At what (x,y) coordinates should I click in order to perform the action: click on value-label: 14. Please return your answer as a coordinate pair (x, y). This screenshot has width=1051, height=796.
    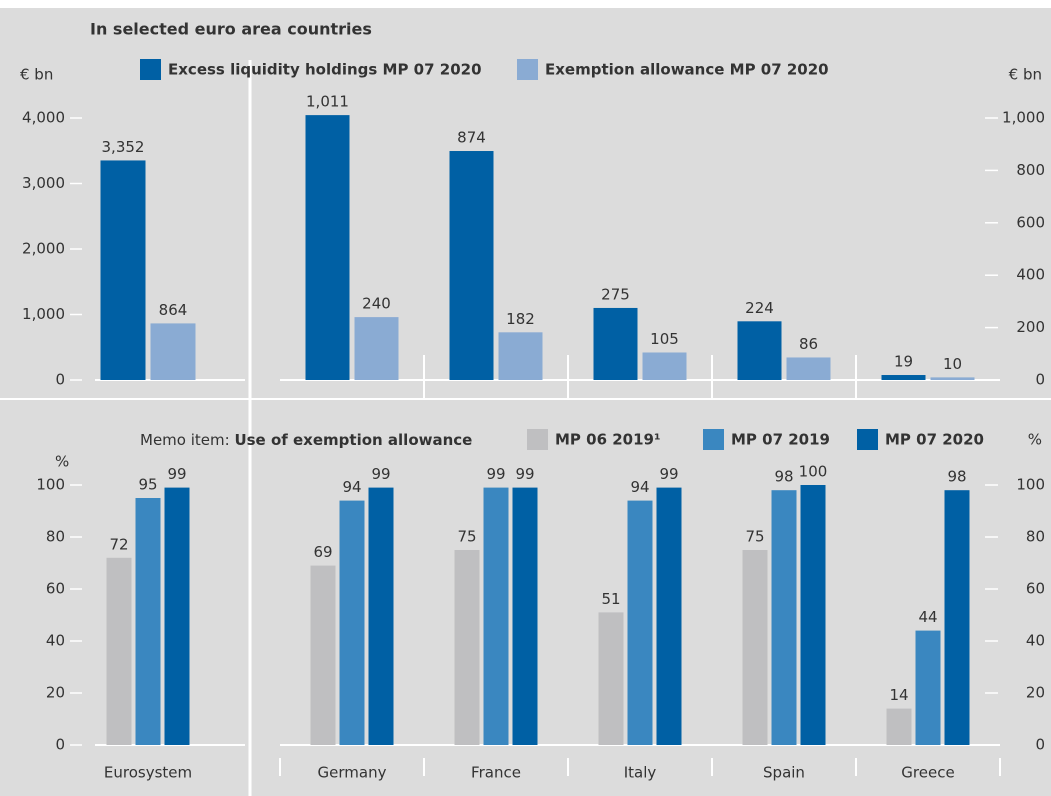
    Looking at the image, I should click on (898, 695).